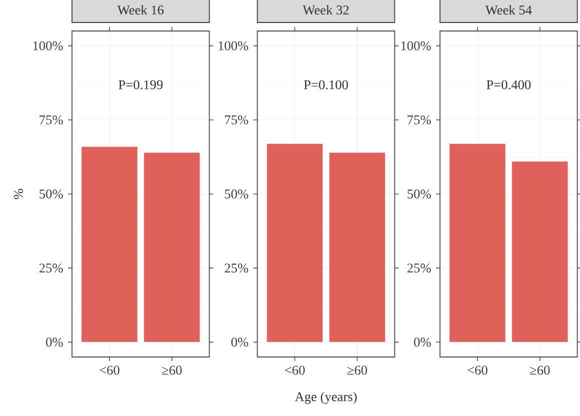 The width and height of the screenshot is (580, 416). What do you see at coordinates (19, 194) in the screenshot?
I see `y-axis-title: %` at bounding box center [19, 194].